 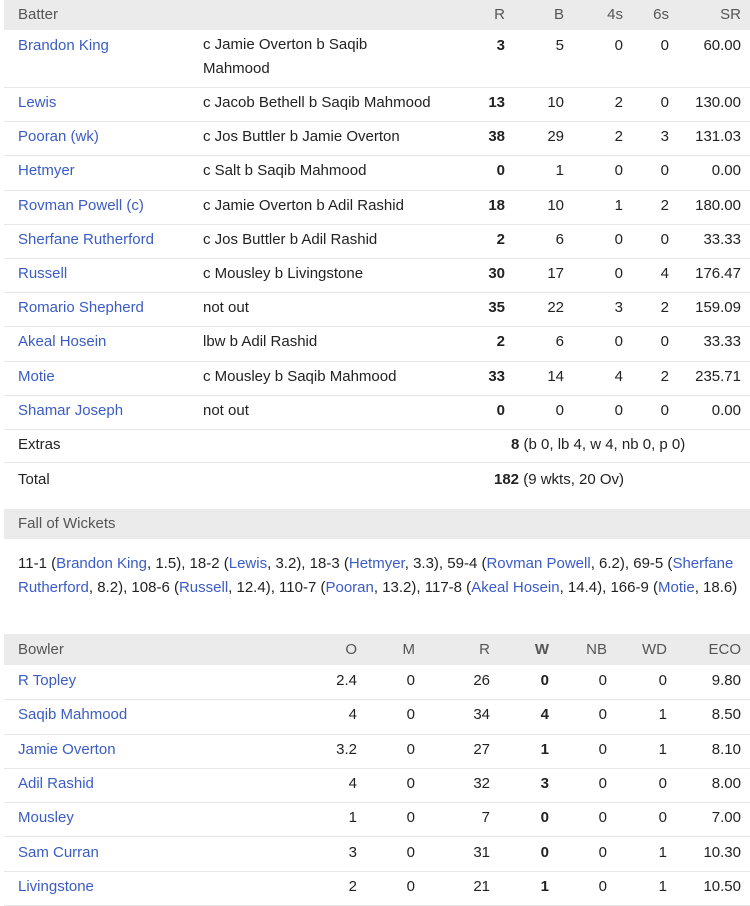 What do you see at coordinates (443, 587) in the screenshot?
I see `fow-score: 117-8` at bounding box center [443, 587].